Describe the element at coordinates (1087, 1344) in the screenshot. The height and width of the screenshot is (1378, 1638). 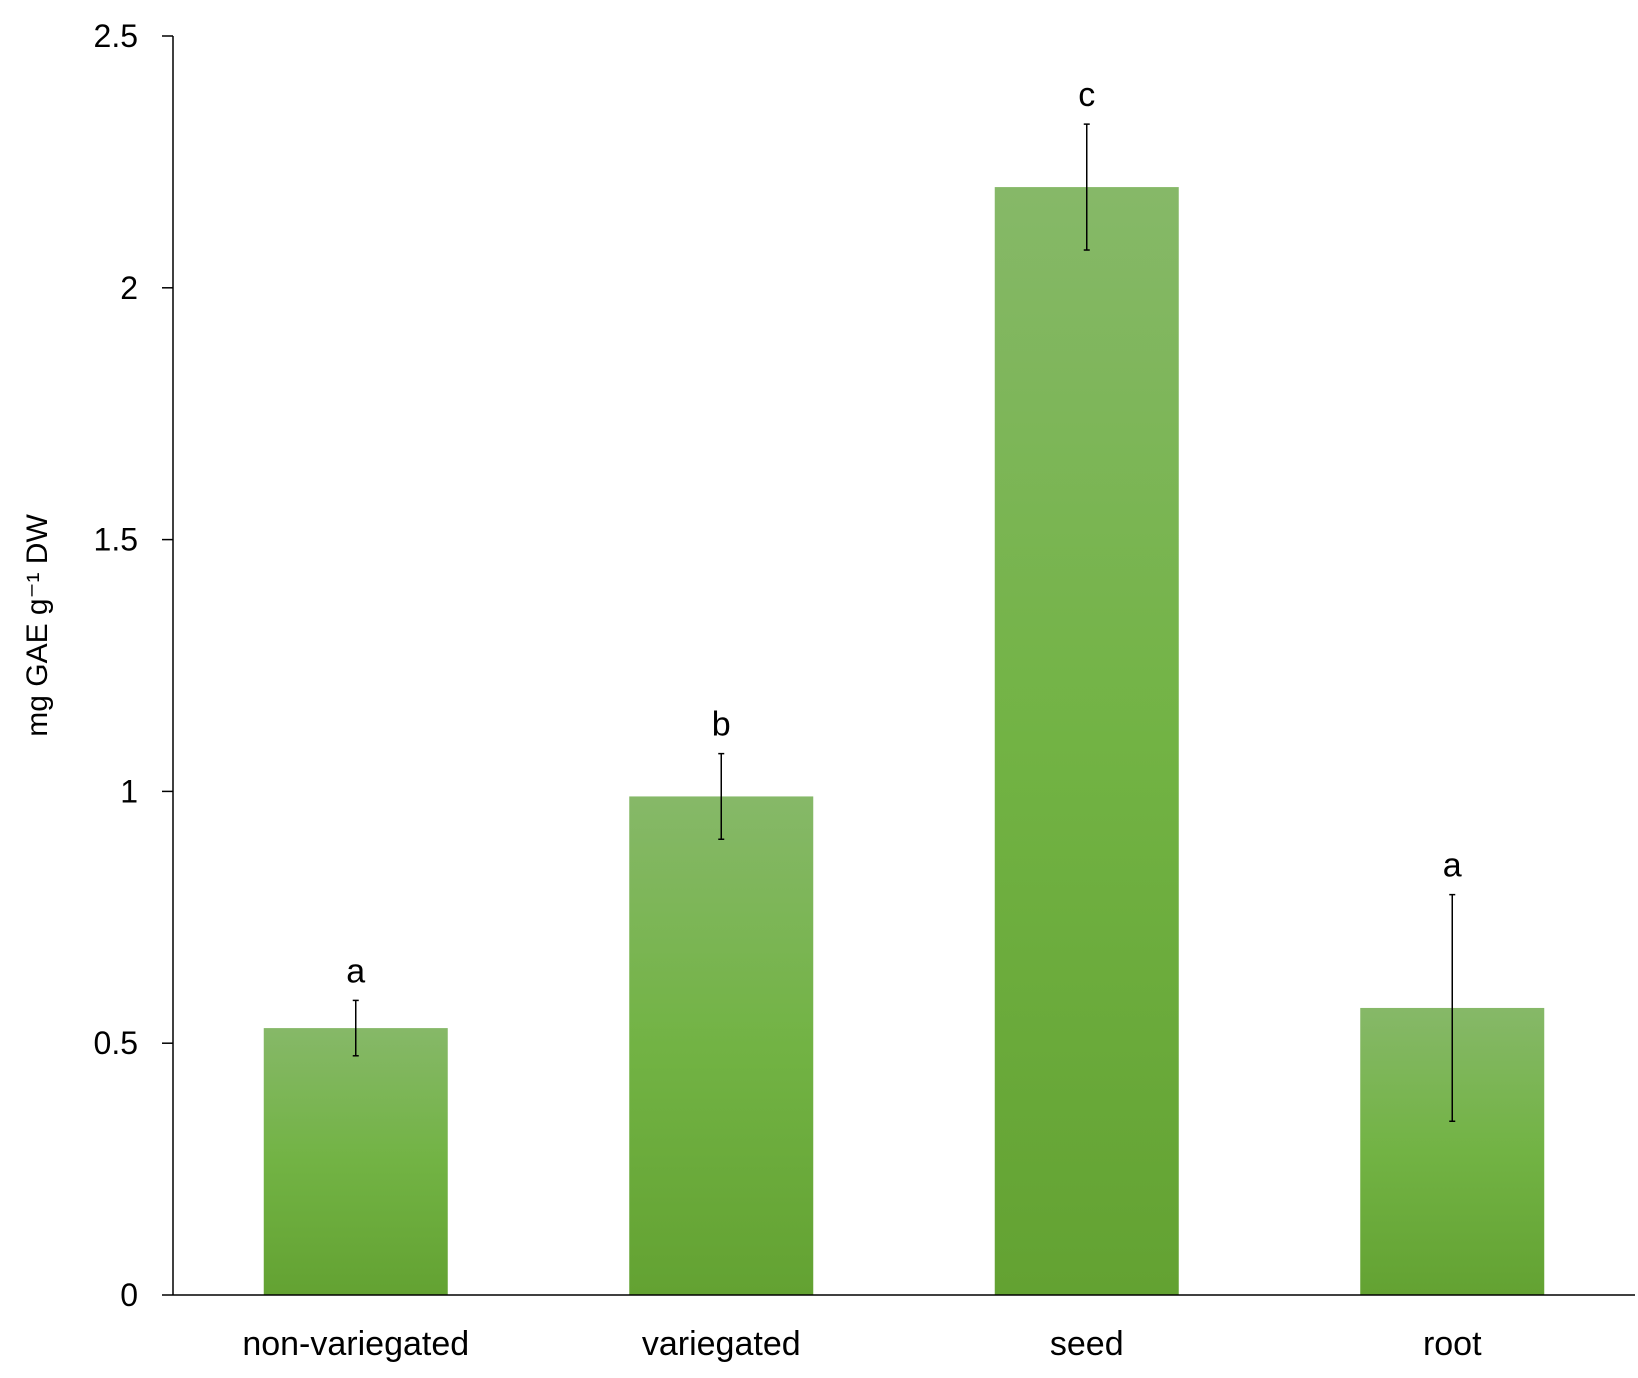
I see `x-category-label: seed` at that location.